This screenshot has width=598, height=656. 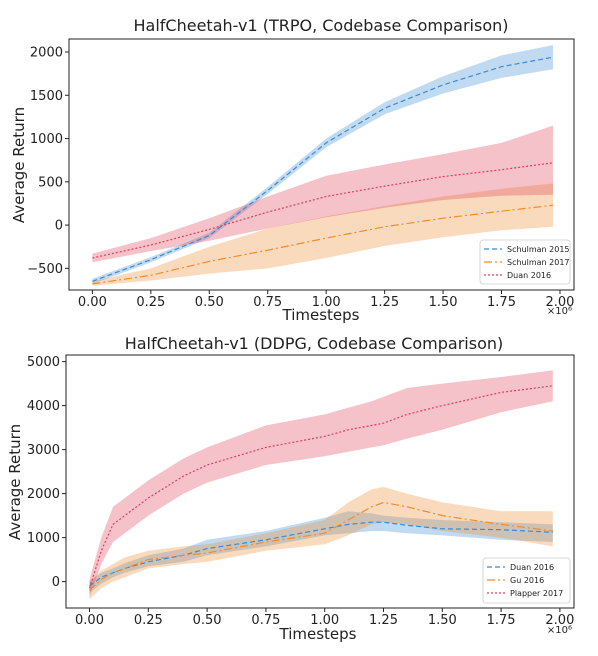 What do you see at coordinates (46, 96) in the screenshot?
I see `y-tick-label: 1500` at bounding box center [46, 96].